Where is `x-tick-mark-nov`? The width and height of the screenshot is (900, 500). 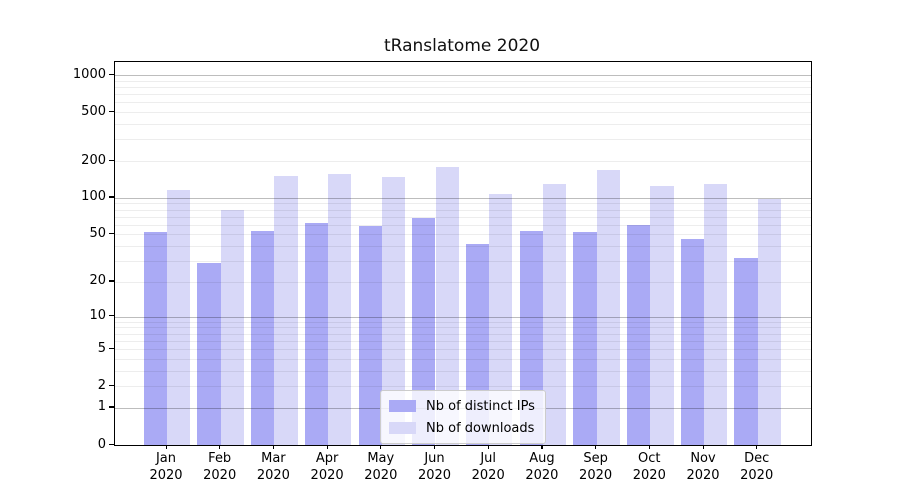 x-tick-mark-nov is located at coordinates (703, 447).